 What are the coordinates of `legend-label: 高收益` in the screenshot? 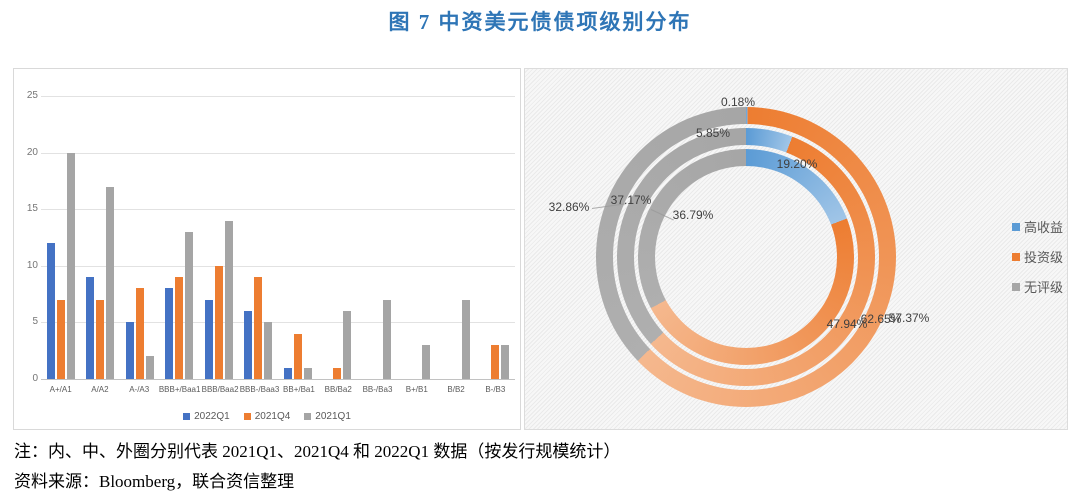 It's located at (1044, 227).